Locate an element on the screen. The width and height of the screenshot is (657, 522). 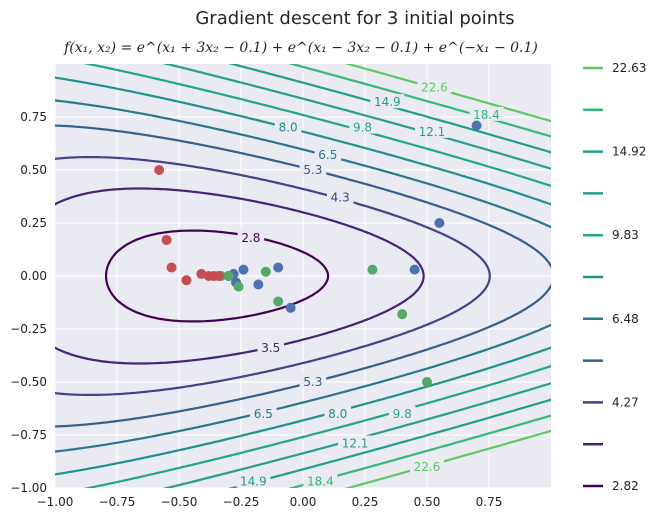
contour-label: 3.5 is located at coordinates (270, 348).